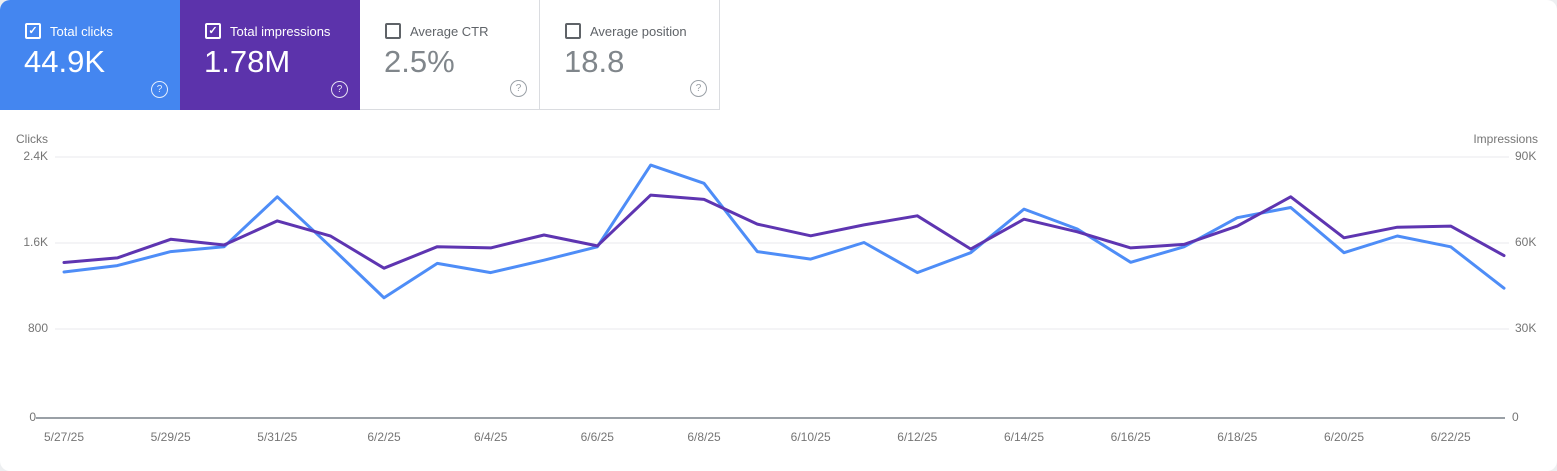 The width and height of the screenshot is (1557, 471). What do you see at coordinates (35, 156) in the screenshot?
I see `left-axis-tick: 2.4K` at bounding box center [35, 156].